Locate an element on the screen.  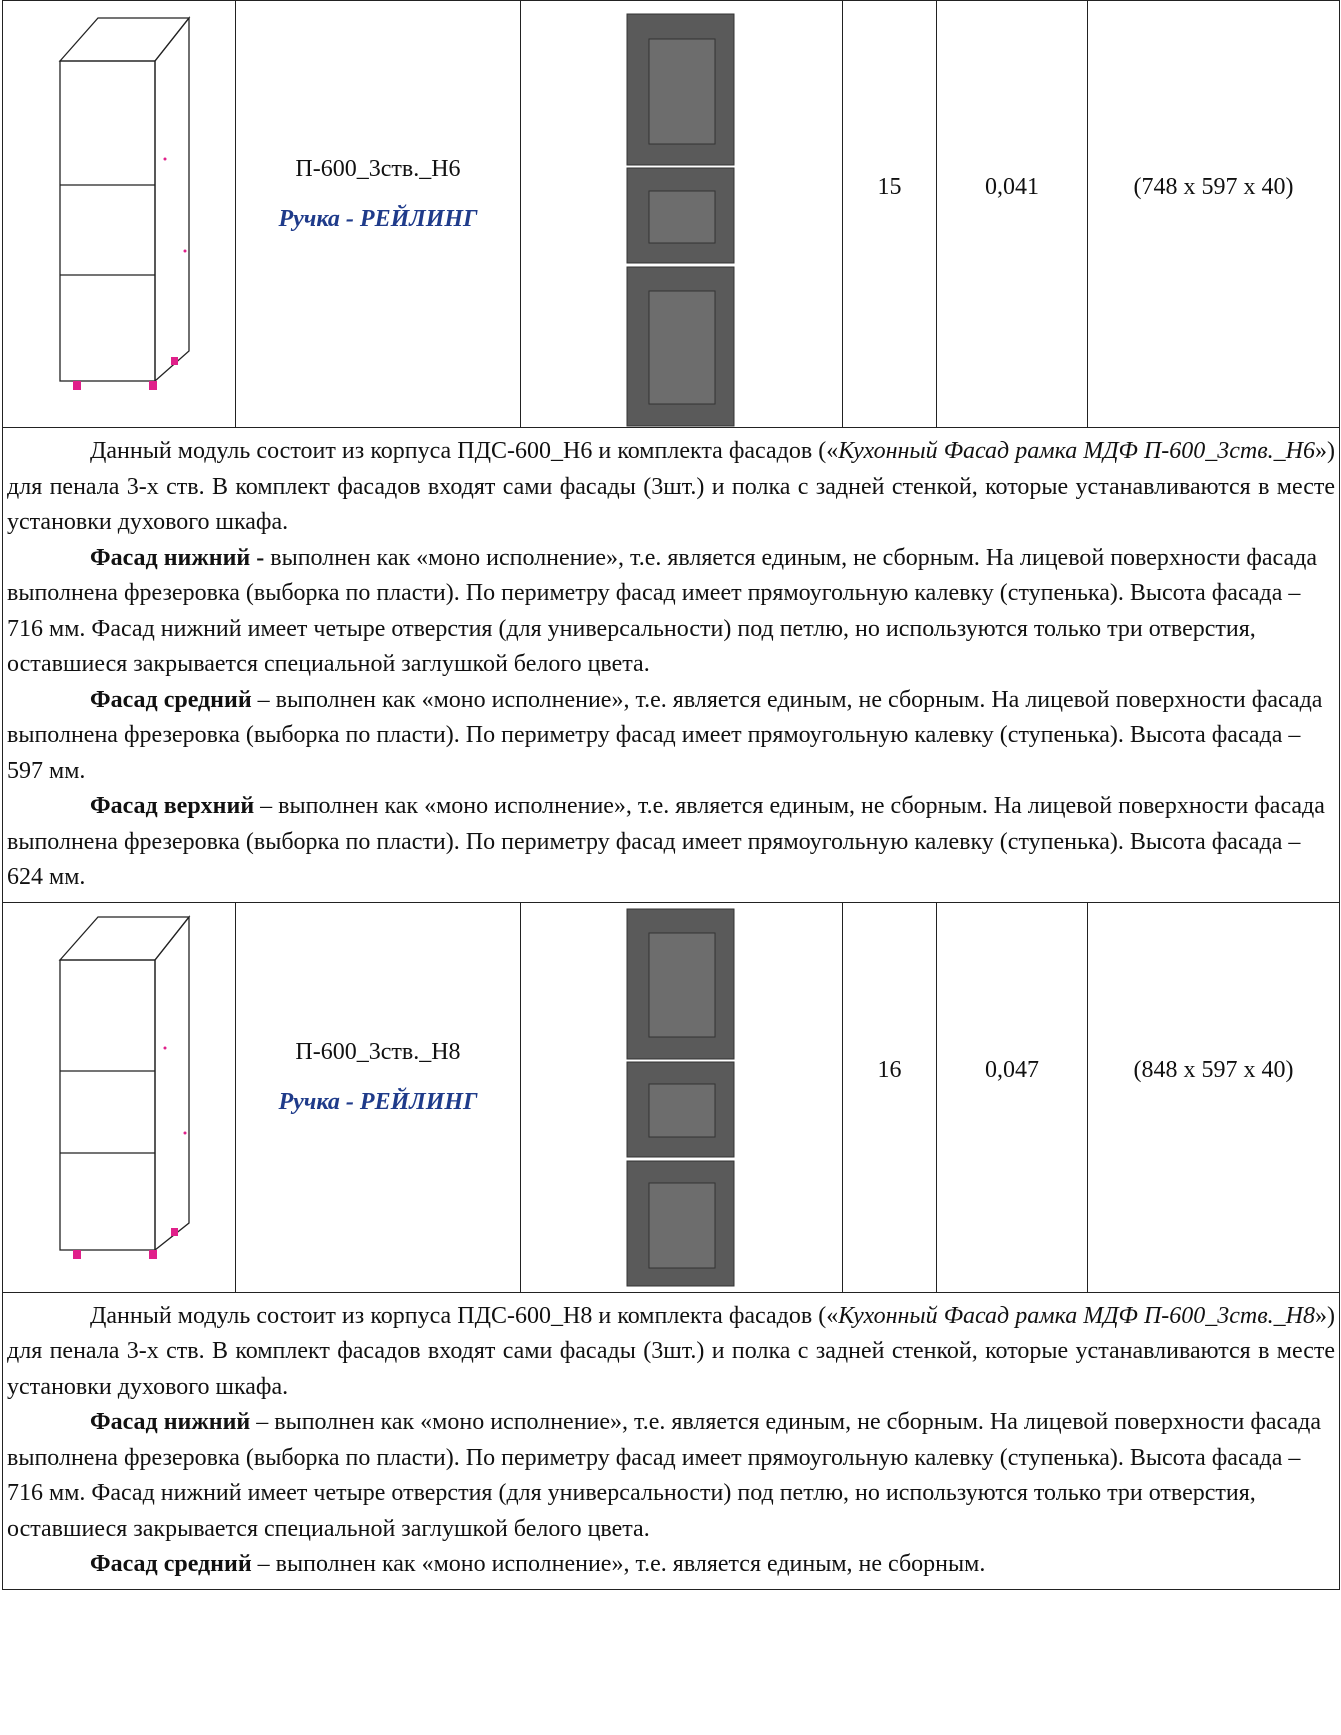
dimensions-cell: (848 х 597 х 40) is located at coordinates (1213, 1097).